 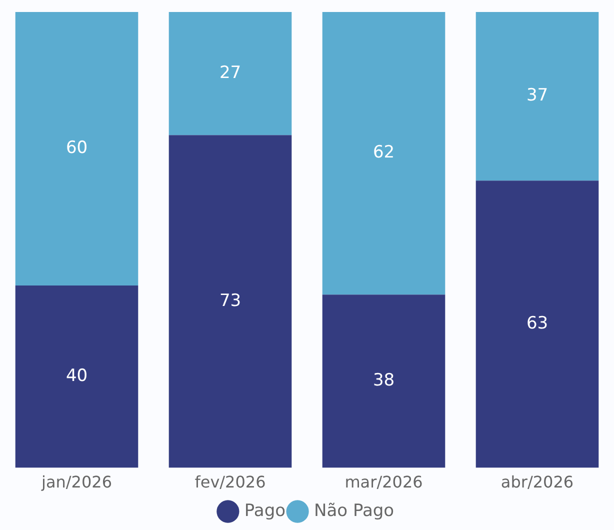 I want to click on data-label: 37, so click(x=537, y=96).